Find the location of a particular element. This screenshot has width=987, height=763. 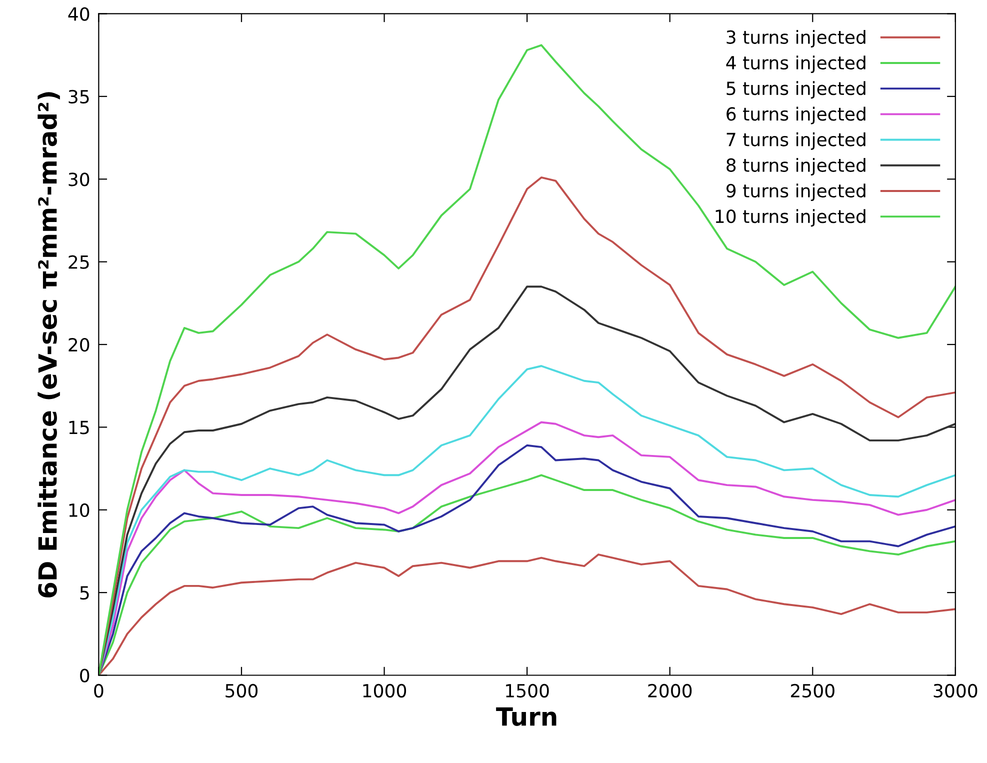

x-tick-label: 2000 is located at coordinates (670, 691).